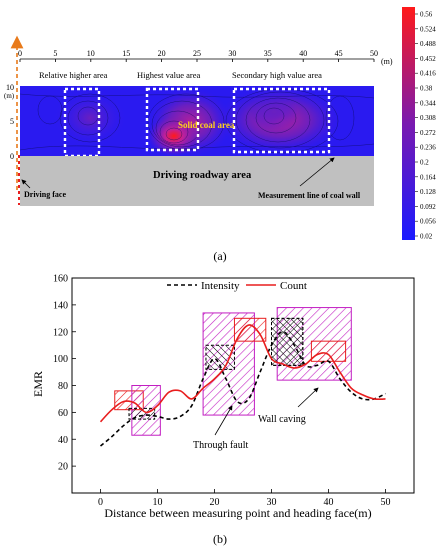  Describe the element at coordinates (38, 384) in the screenshot. I see `y-axis-label: EMR` at that location.